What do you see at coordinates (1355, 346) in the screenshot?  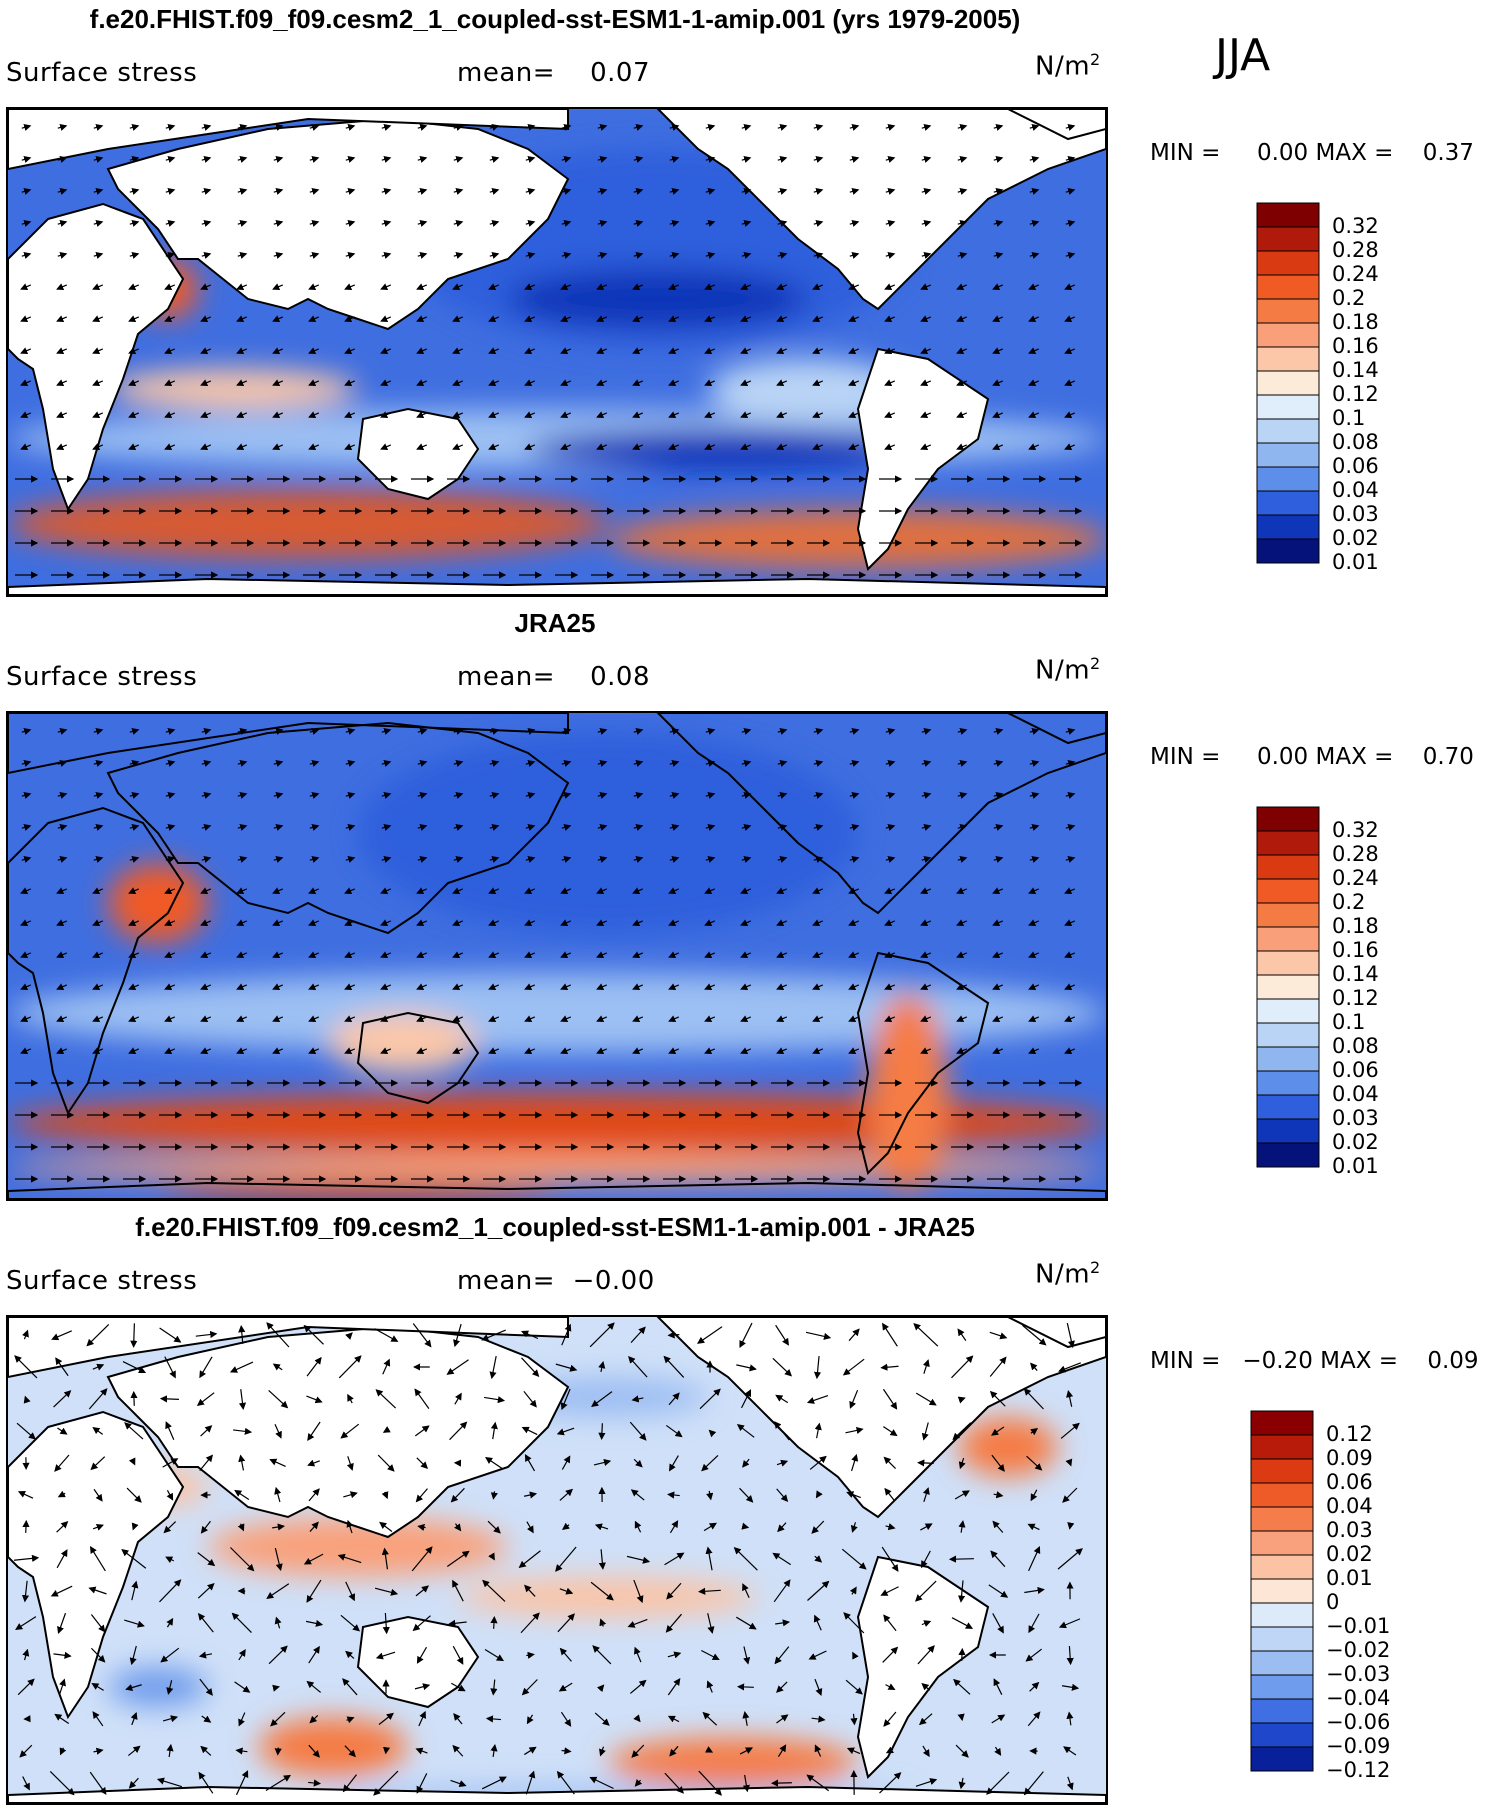 I see `colorbar-tick-label: 0.16` at bounding box center [1355, 346].